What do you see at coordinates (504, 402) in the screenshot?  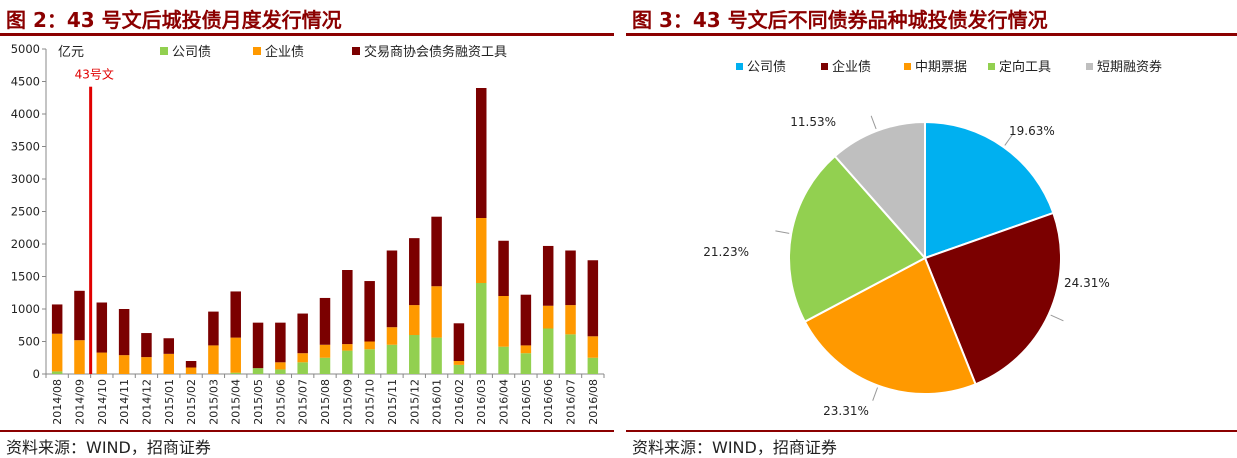 I see `x-tick-label: 2016/04` at bounding box center [504, 402].